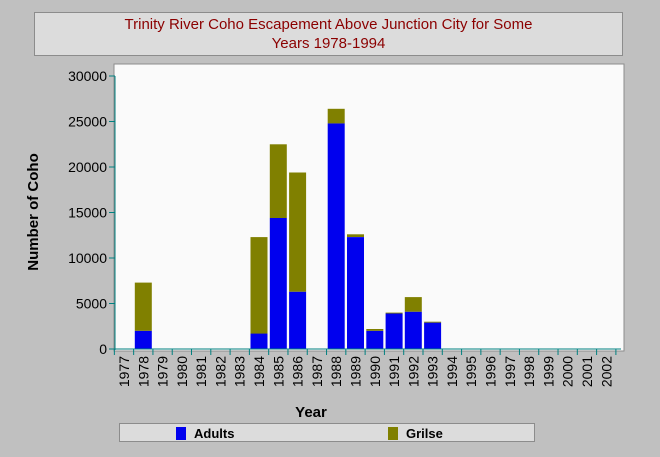 The width and height of the screenshot is (660, 457). I want to click on bar-adults-1992, so click(413, 330).